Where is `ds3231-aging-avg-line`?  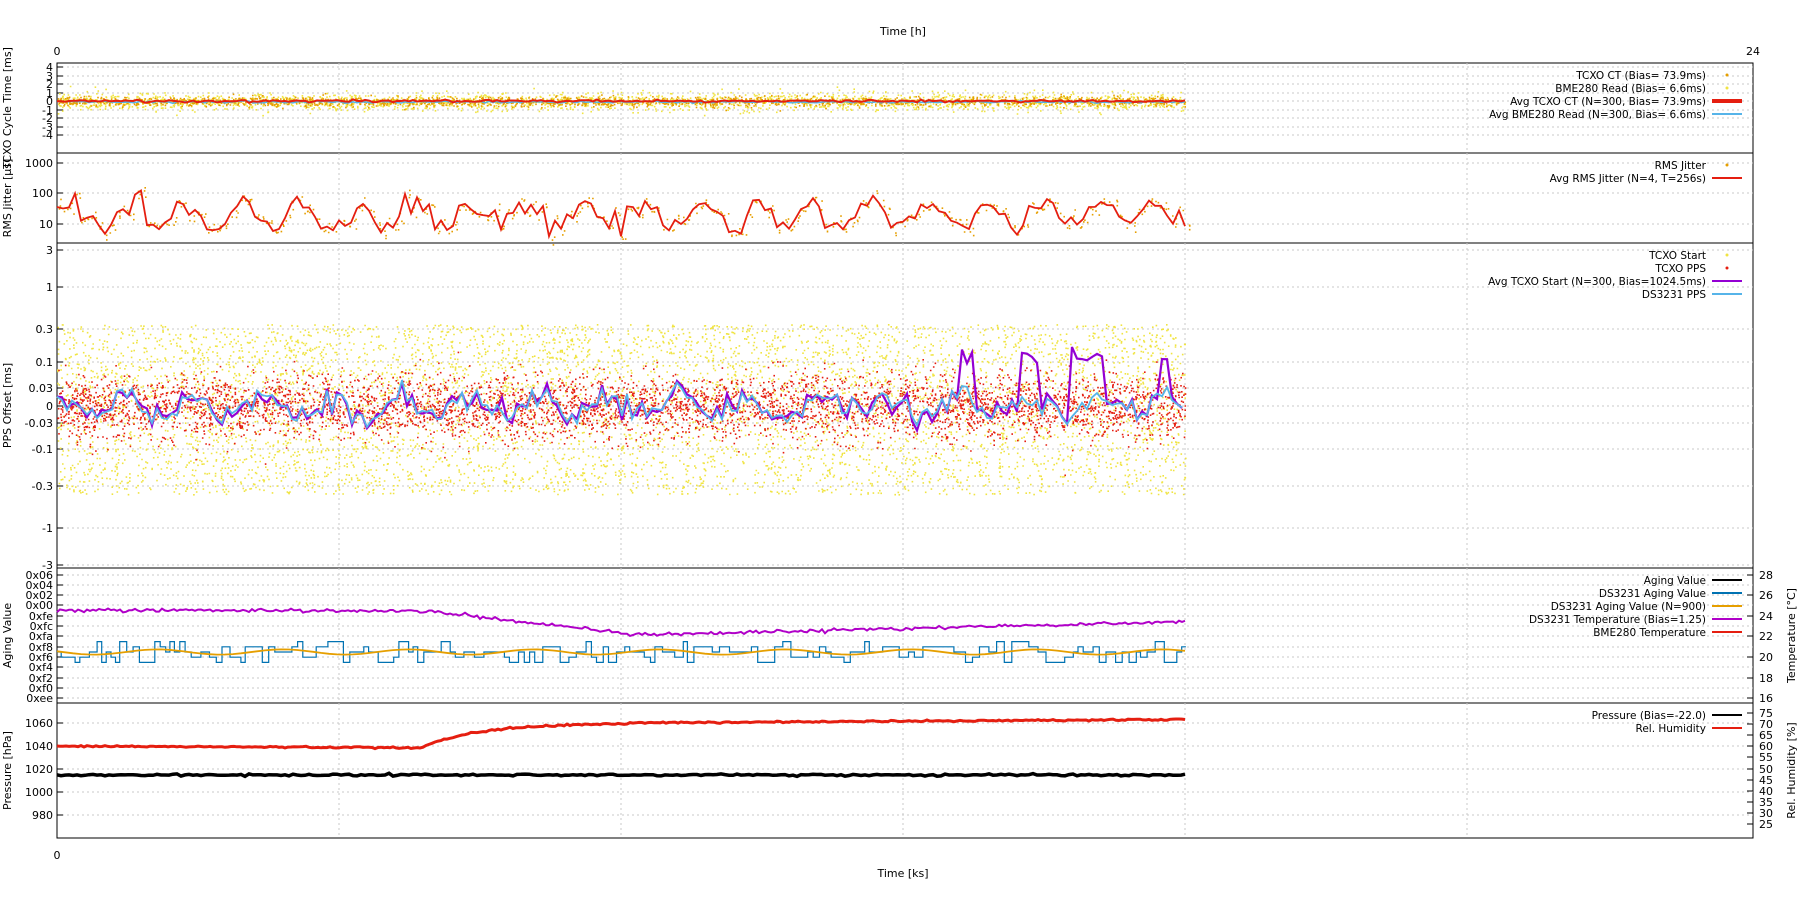
ds3231-aging-avg-line is located at coordinates (621, 652).